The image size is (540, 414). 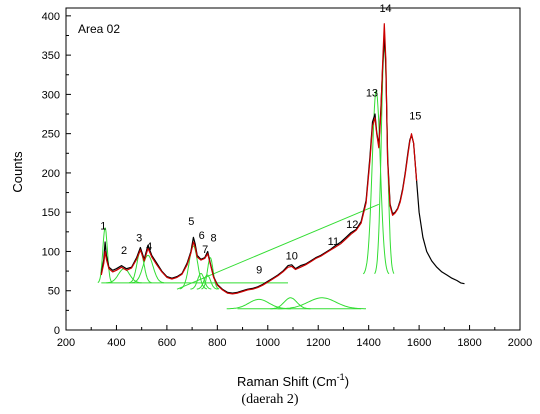 I want to click on peak-label-10: 10, so click(x=292, y=256).